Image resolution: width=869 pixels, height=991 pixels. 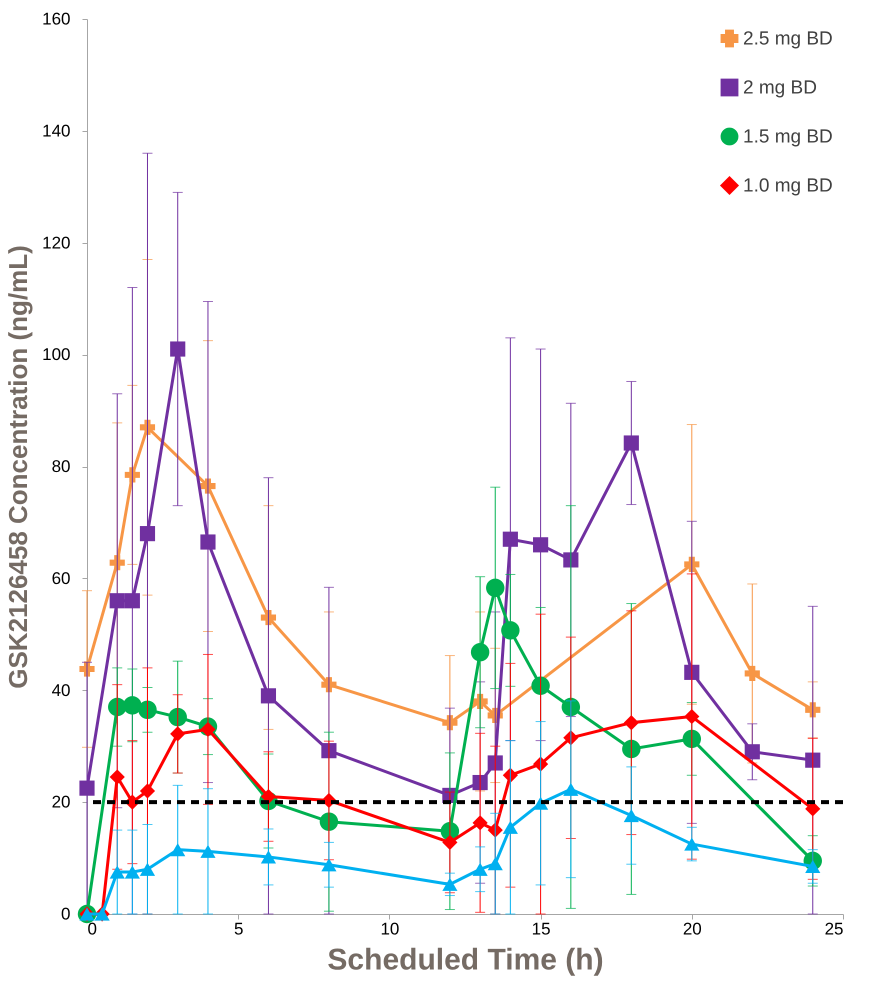 What do you see at coordinates (18, 467) in the screenshot?
I see `y-axis-title: GSK2126458 Concentration (ng/mL)` at bounding box center [18, 467].